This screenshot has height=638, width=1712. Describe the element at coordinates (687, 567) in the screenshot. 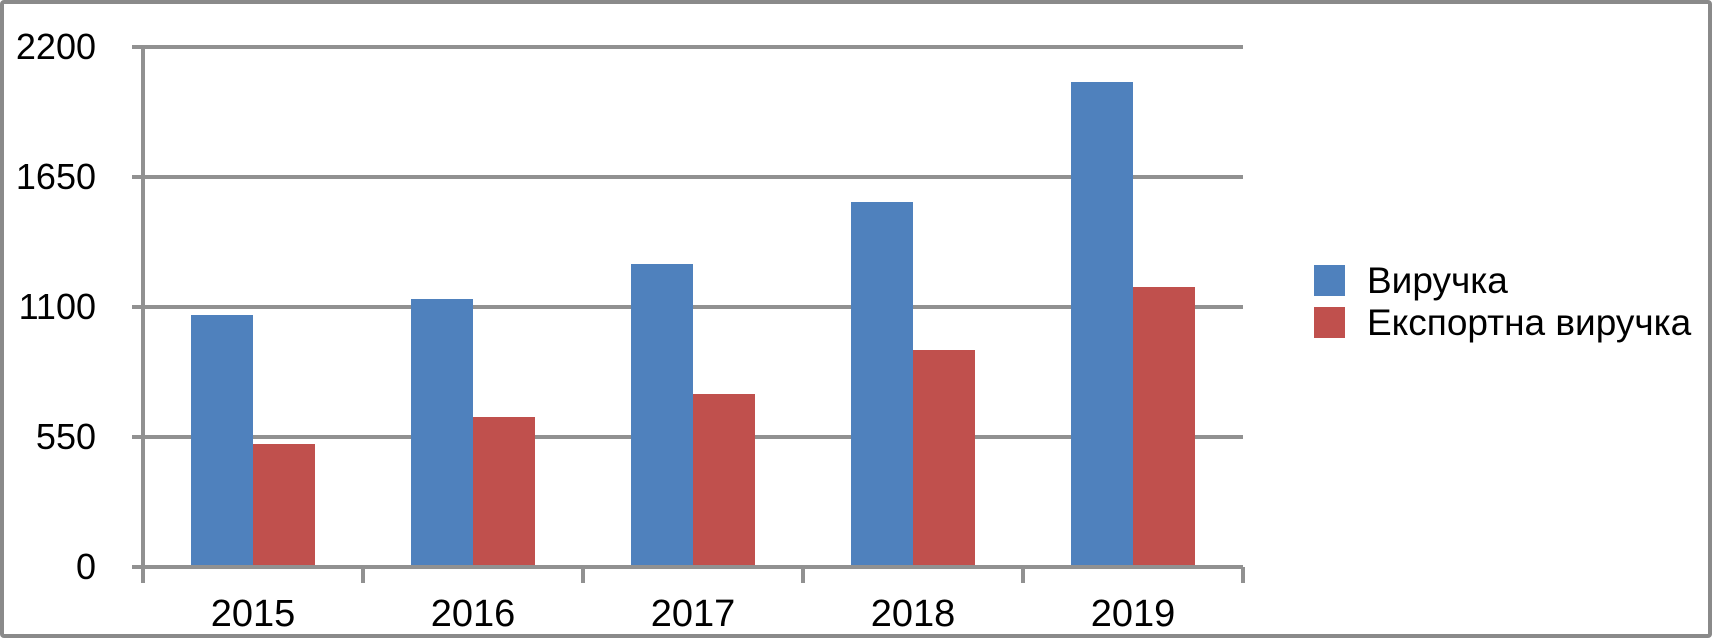

I see `x-axis-line` at that location.